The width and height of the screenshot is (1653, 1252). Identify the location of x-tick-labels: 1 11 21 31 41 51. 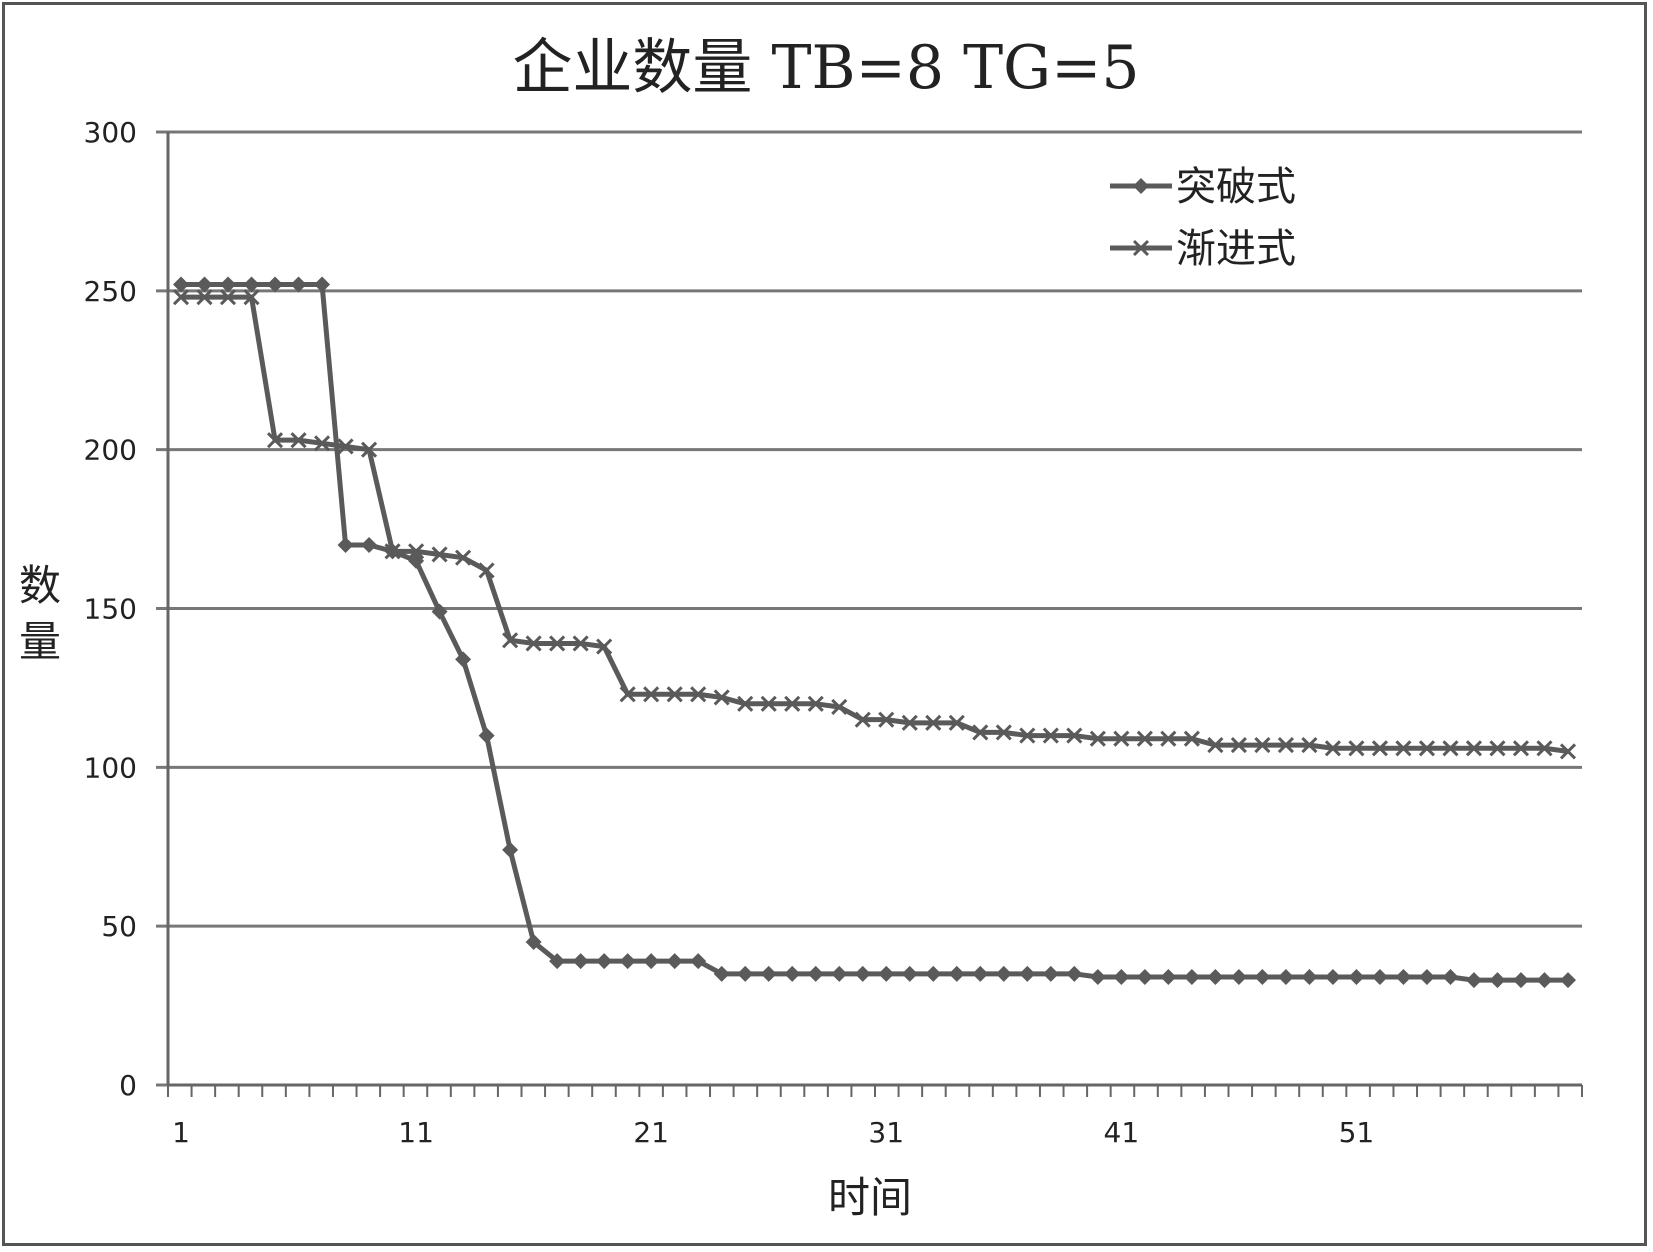
(773, 1132).